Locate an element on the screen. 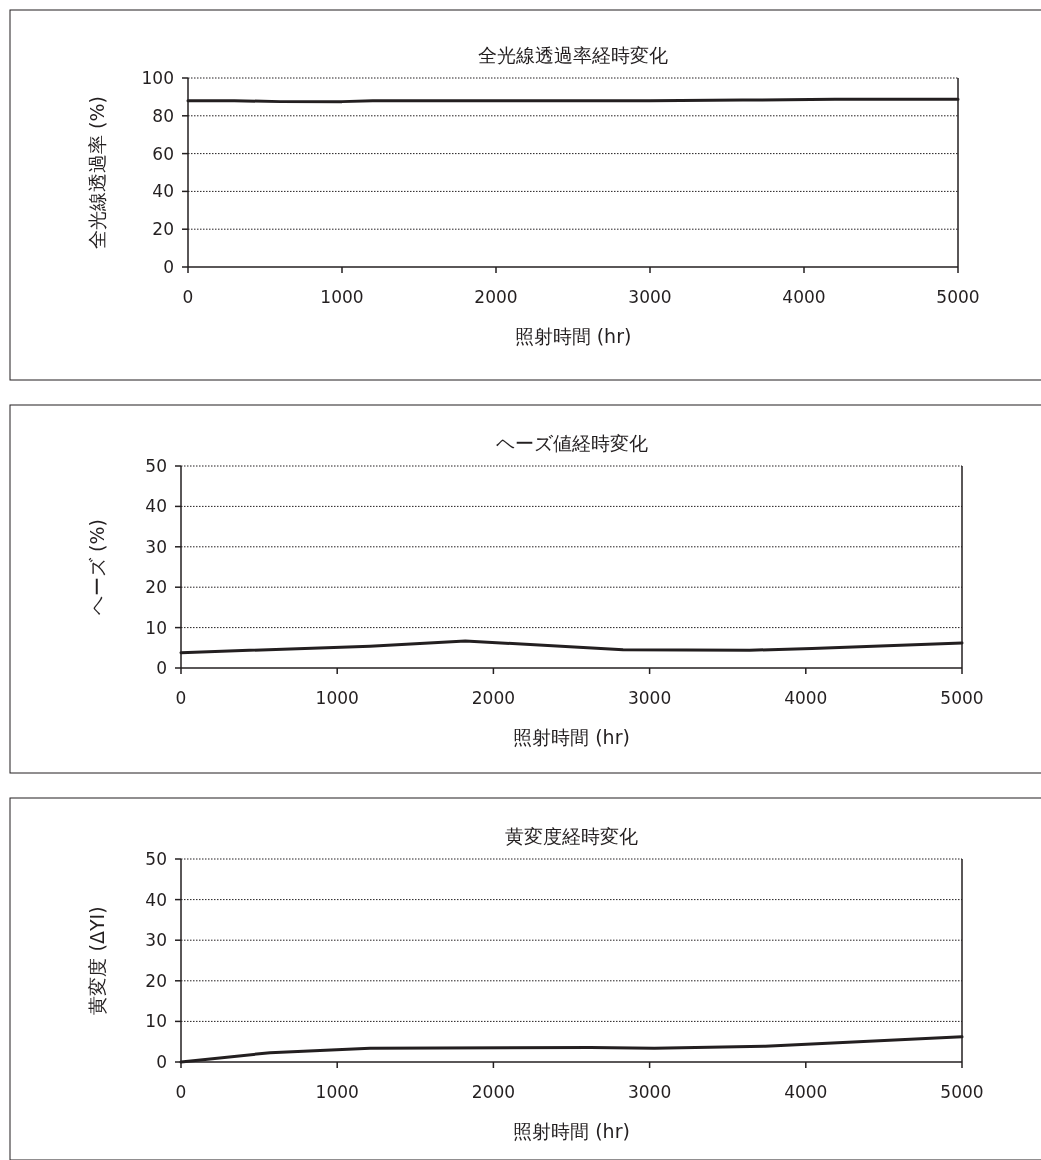 The height and width of the screenshot is (1160, 1041). chart-title: 全光線透過率経時変化 is located at coordinates (573, 55).